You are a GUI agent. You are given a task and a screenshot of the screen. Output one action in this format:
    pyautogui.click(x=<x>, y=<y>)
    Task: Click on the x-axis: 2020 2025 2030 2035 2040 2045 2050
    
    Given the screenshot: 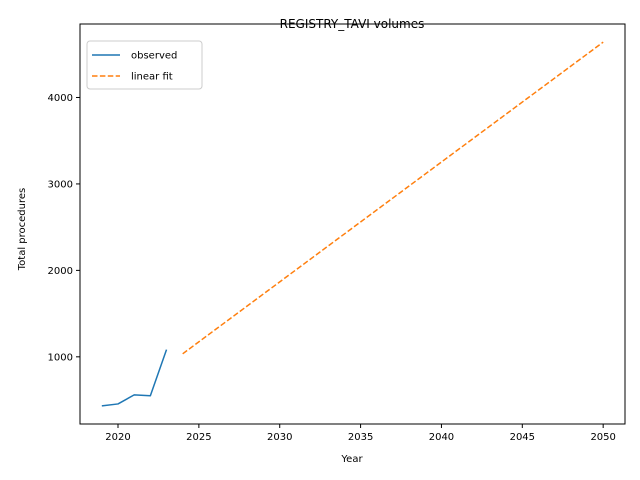 What is the action you would take?
    pyautogui.click(x=360, y=433)
    